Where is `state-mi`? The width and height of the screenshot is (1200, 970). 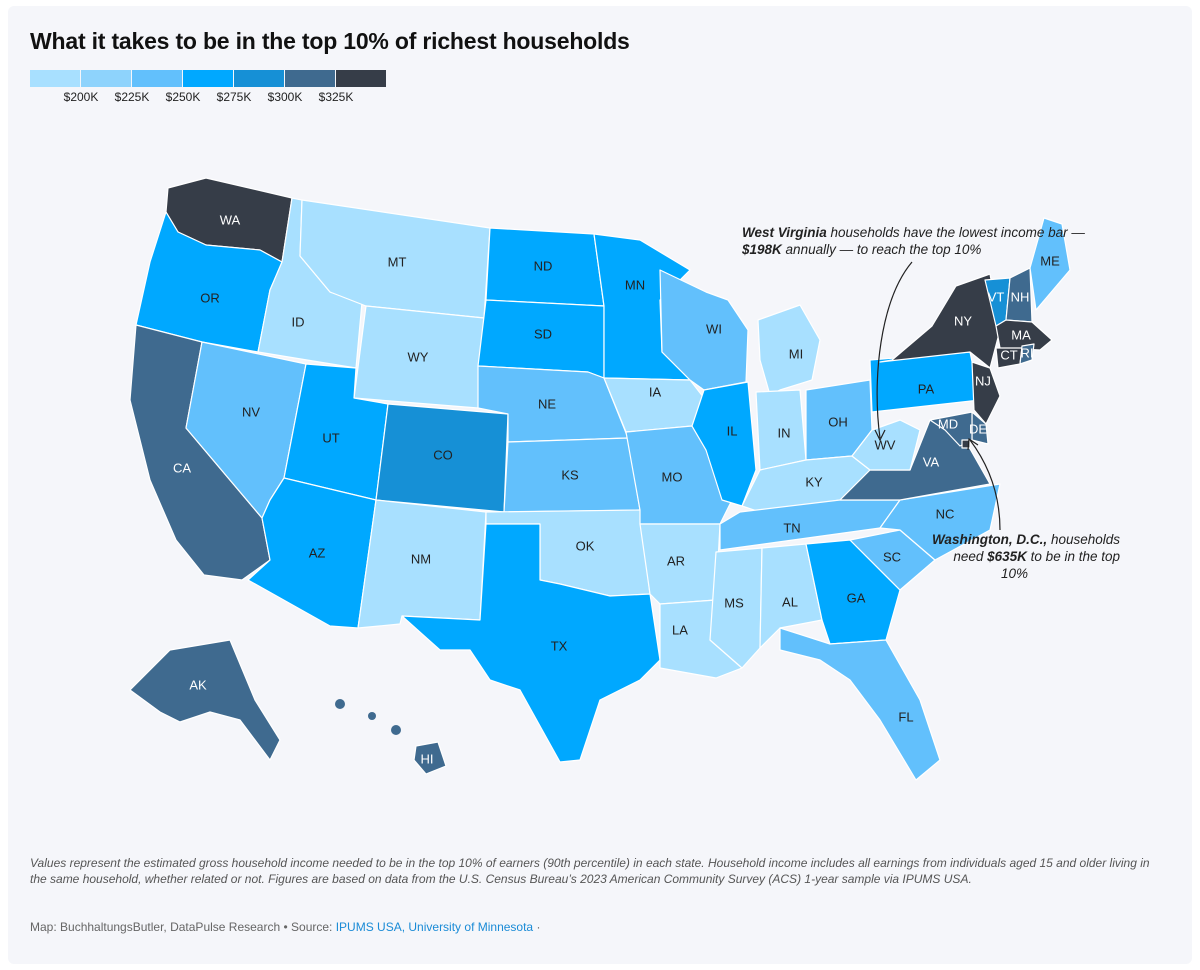
state-mi is located at coordinates (789, 350).